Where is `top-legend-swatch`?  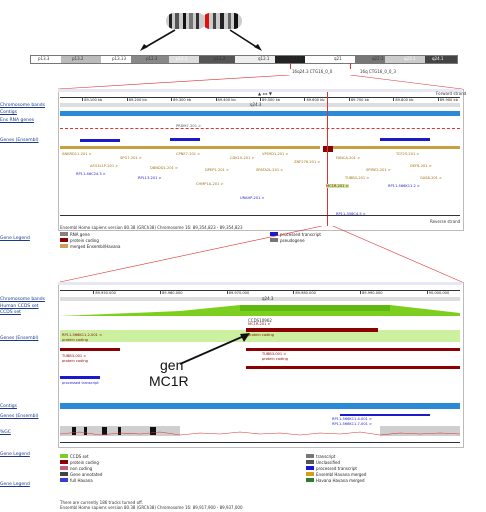 top-legend-swatch is located at coordinates (274, 240).